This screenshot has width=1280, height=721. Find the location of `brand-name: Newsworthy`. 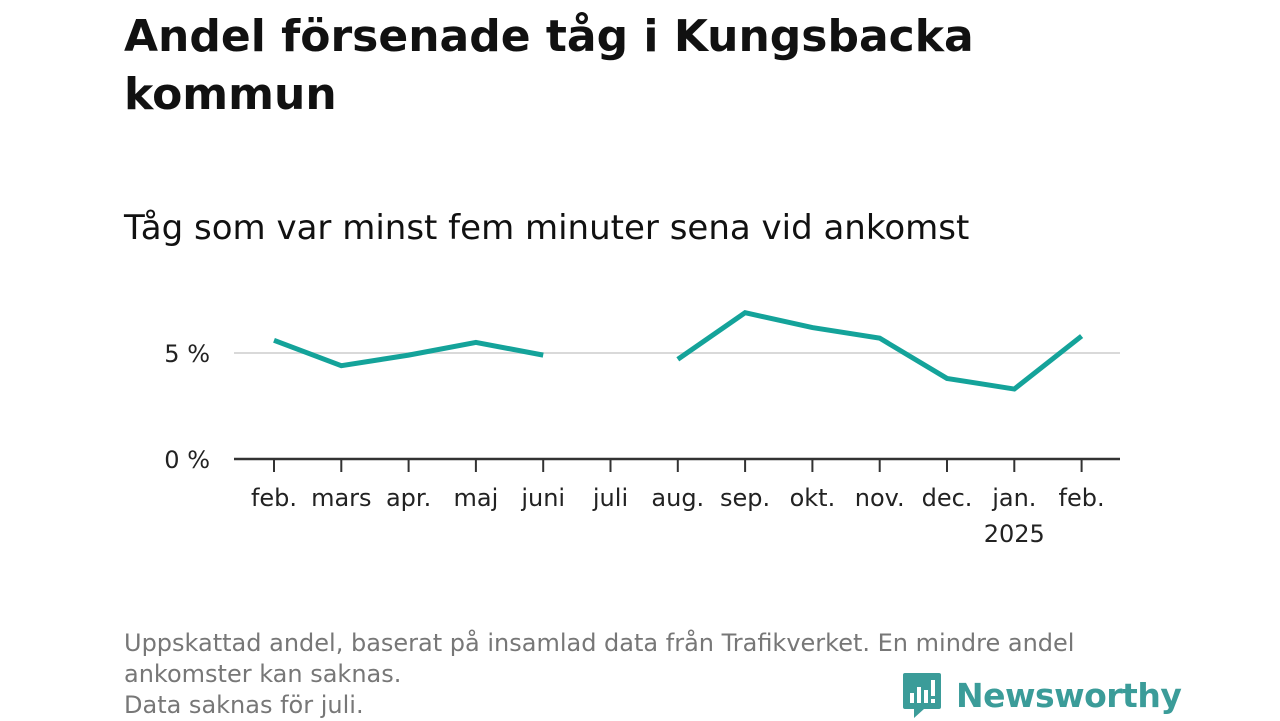

brand-name: Newsworthy is located at coordinates (1069, 695).